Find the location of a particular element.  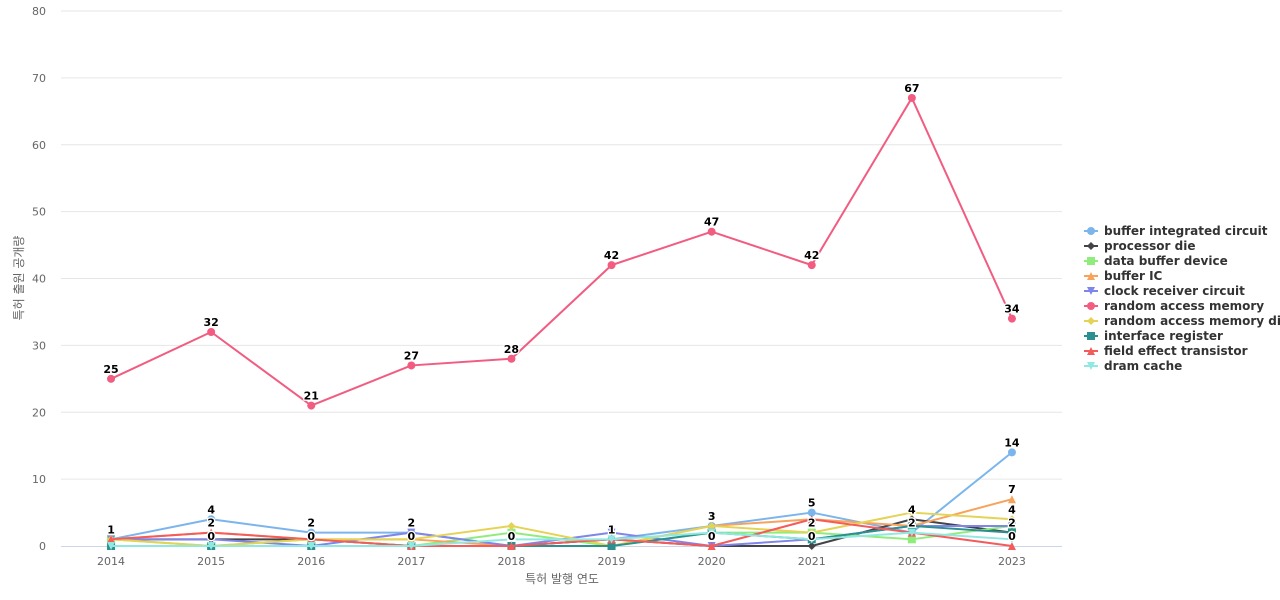

data-label: 67 is located at coordinates (911, 88).